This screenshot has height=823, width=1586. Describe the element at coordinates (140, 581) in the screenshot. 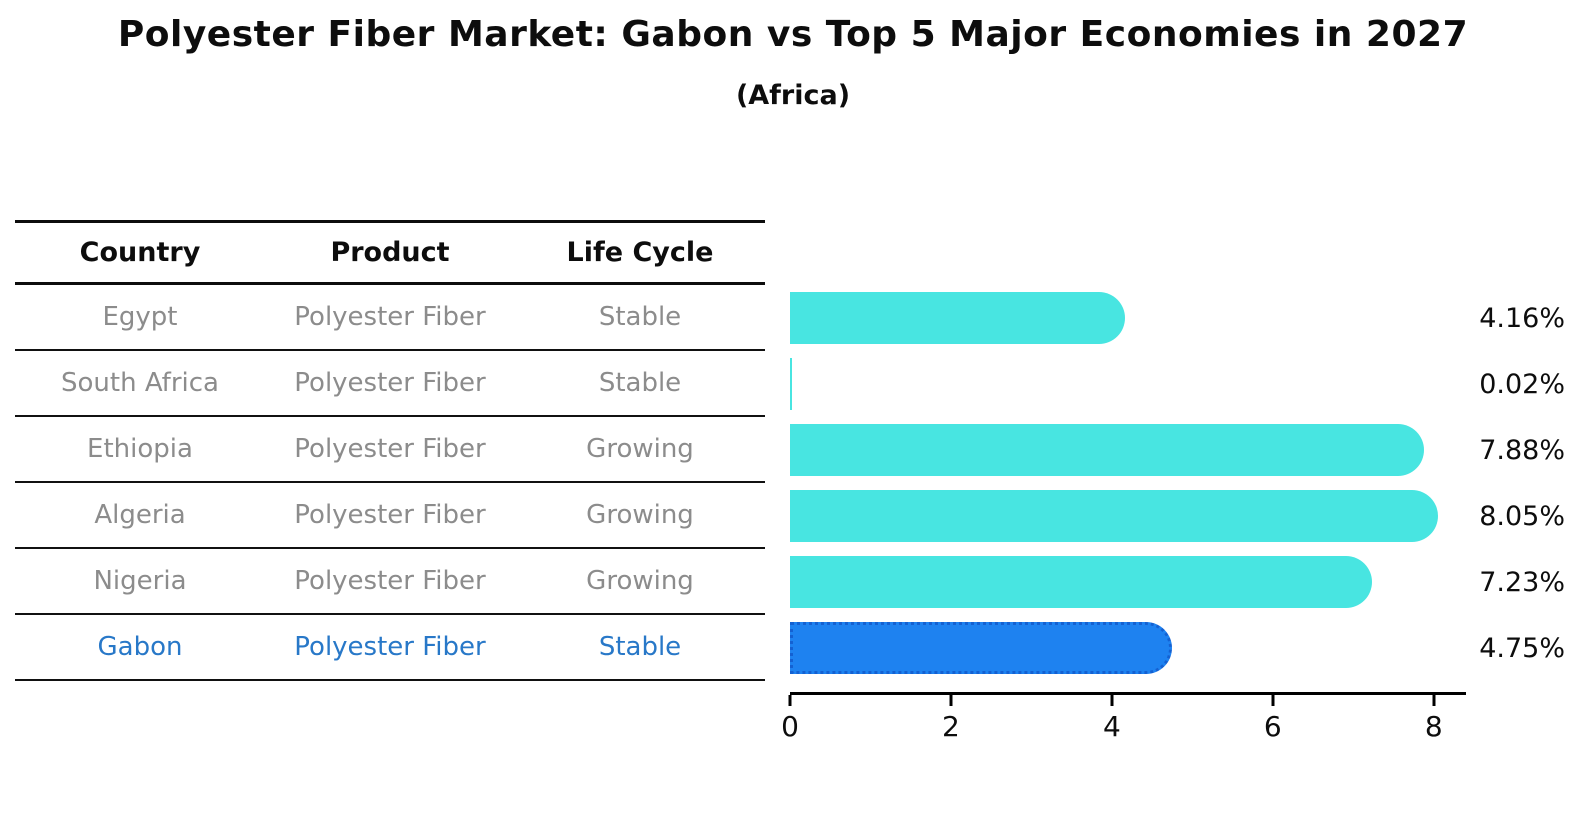

I see `country-cell: Nigeria` at that location.